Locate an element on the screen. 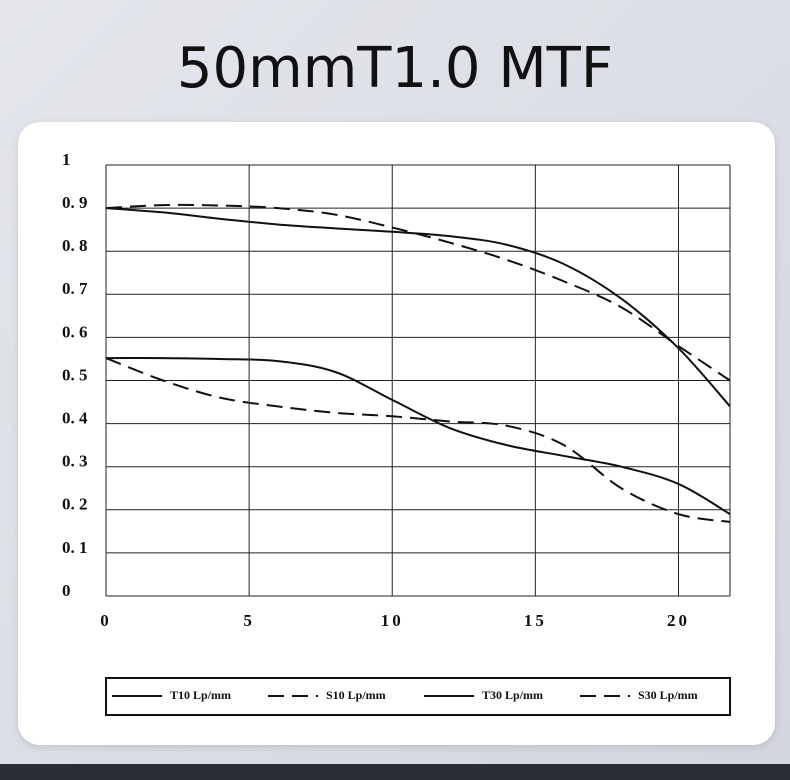  legend-box is located at coordinates (418, 696).